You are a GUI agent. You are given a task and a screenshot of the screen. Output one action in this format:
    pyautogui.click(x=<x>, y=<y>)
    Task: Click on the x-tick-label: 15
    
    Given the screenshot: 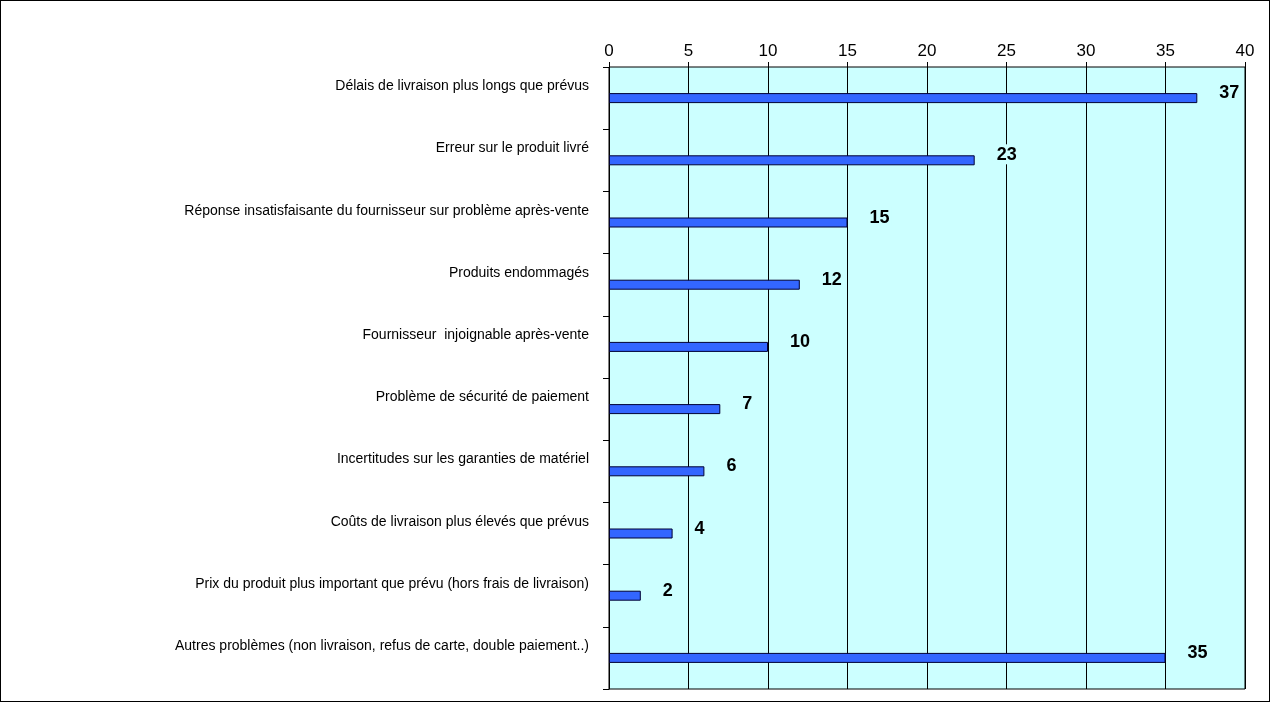 What is the action you would take?
    pyautogui.click(x=847, y=50)
    